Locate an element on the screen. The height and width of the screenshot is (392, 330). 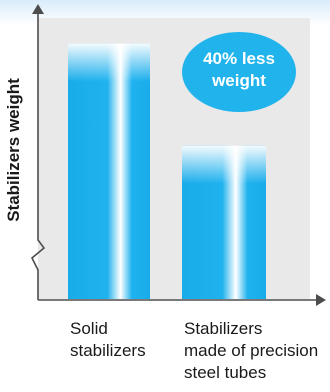
y-axis-label: Stabilizers weight is located at coordinates (13, 150).